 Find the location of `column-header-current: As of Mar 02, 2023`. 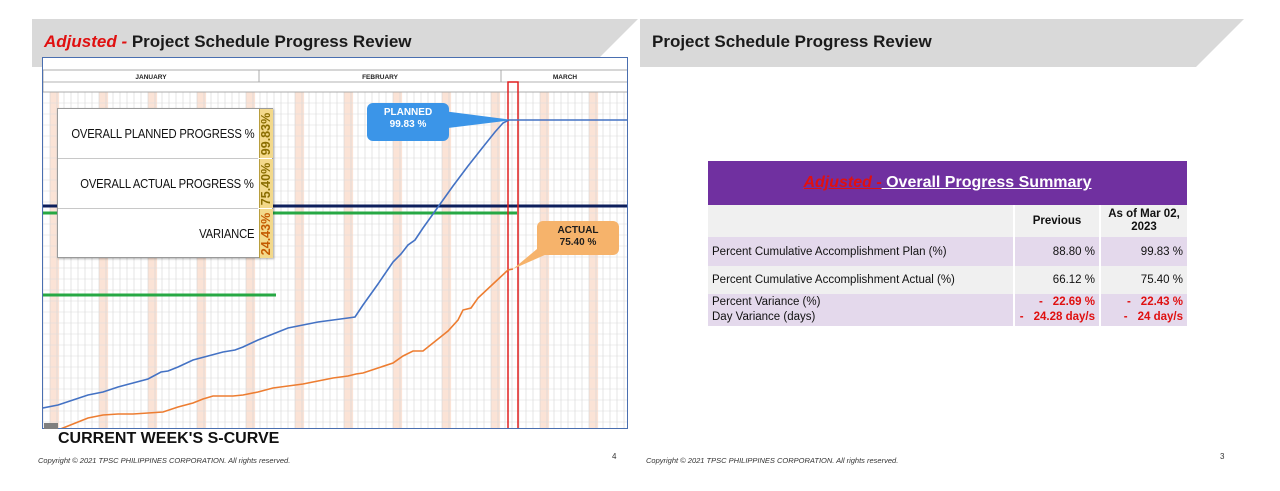

column-header-current: As of Mar 02, 2023 is located at coordinates (1143, 221).